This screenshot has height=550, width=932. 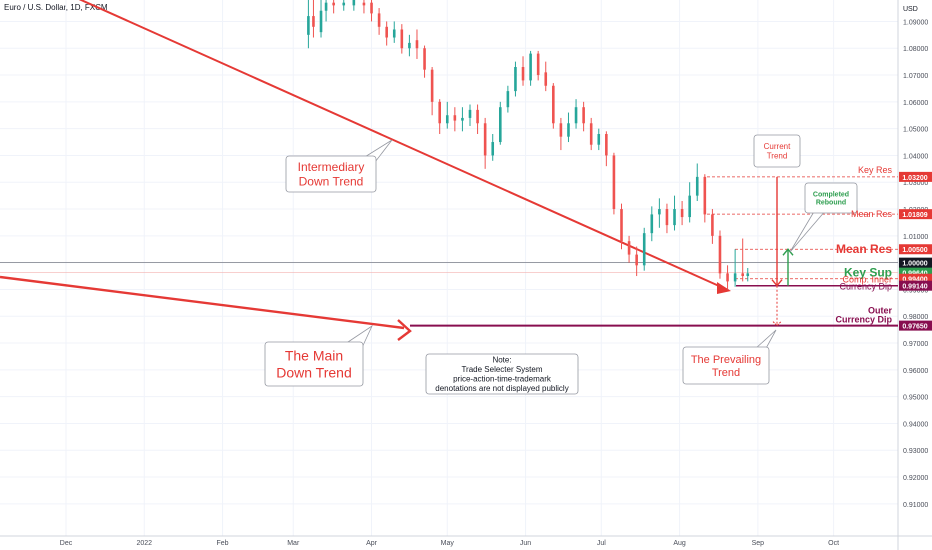 I want to click on y-tick-label: 1.07000, so click(x=915, y=76).